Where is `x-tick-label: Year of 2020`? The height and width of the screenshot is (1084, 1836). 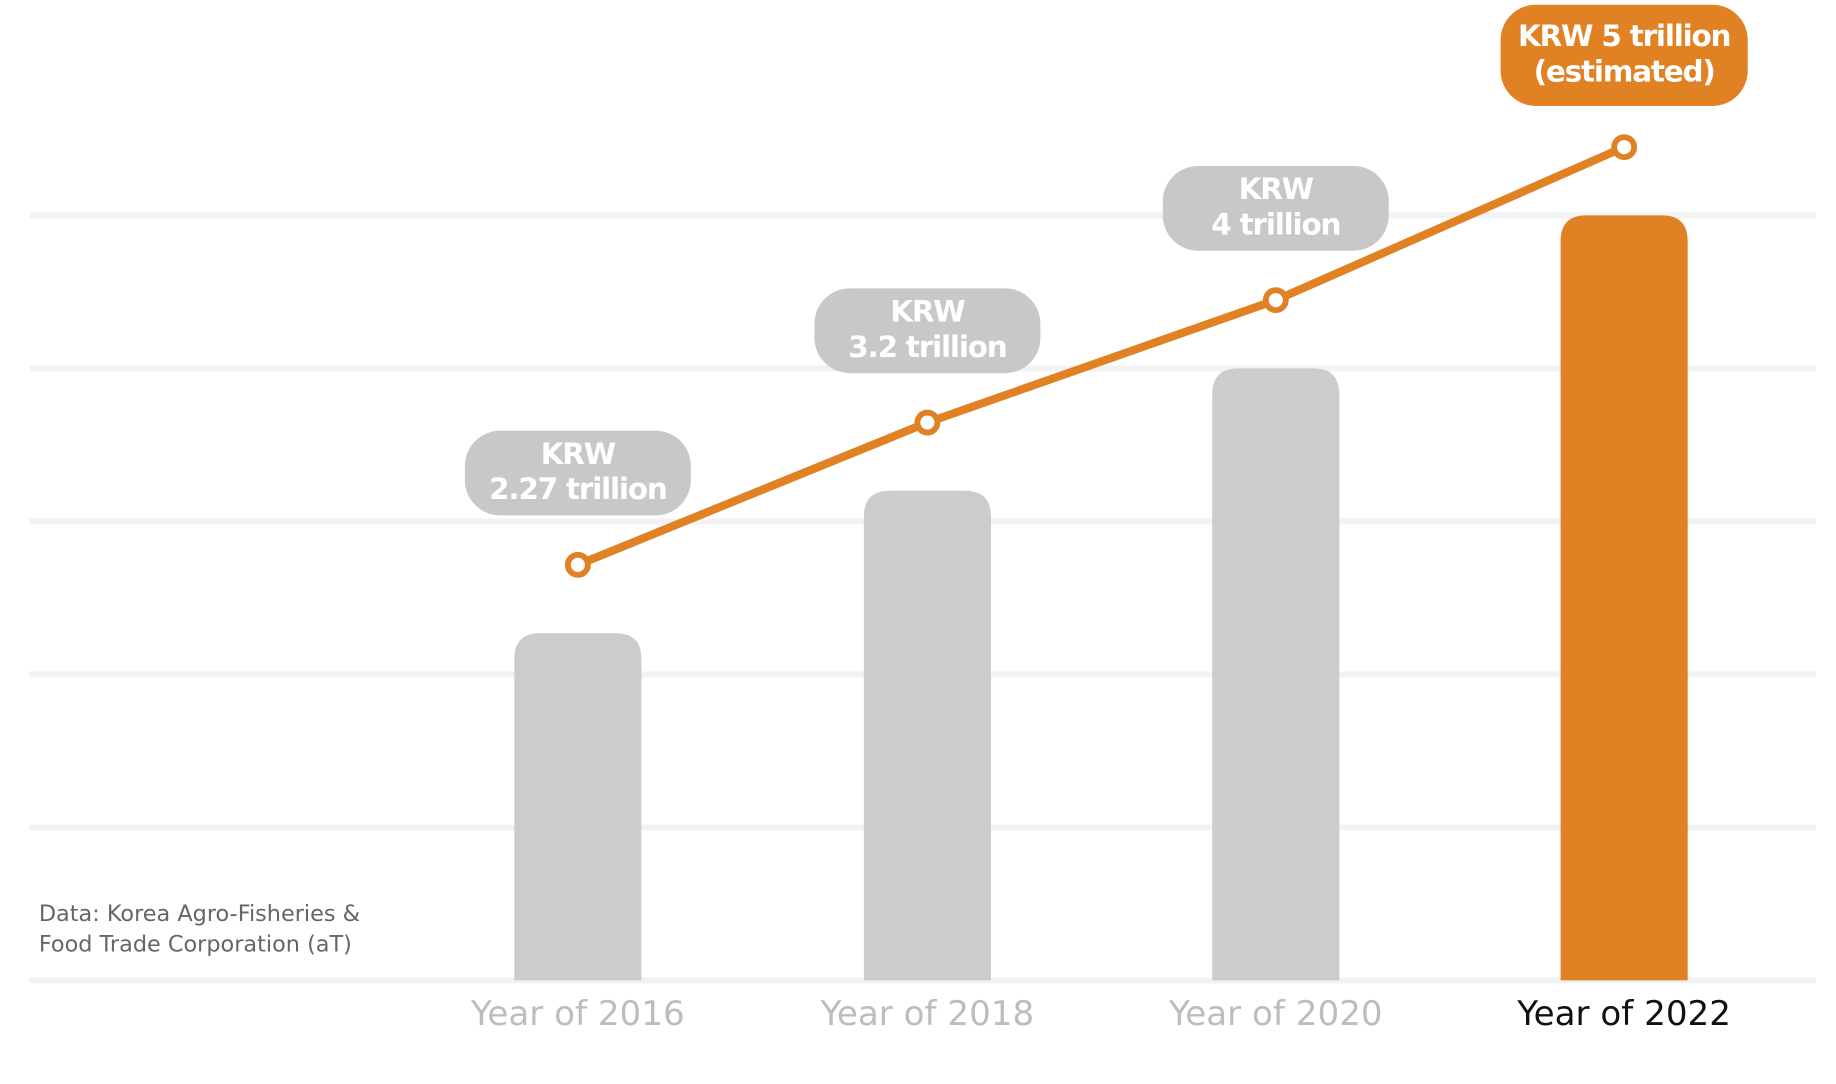
x-tick-label: Year of 2020 is located at coordinates (1275, 1014).